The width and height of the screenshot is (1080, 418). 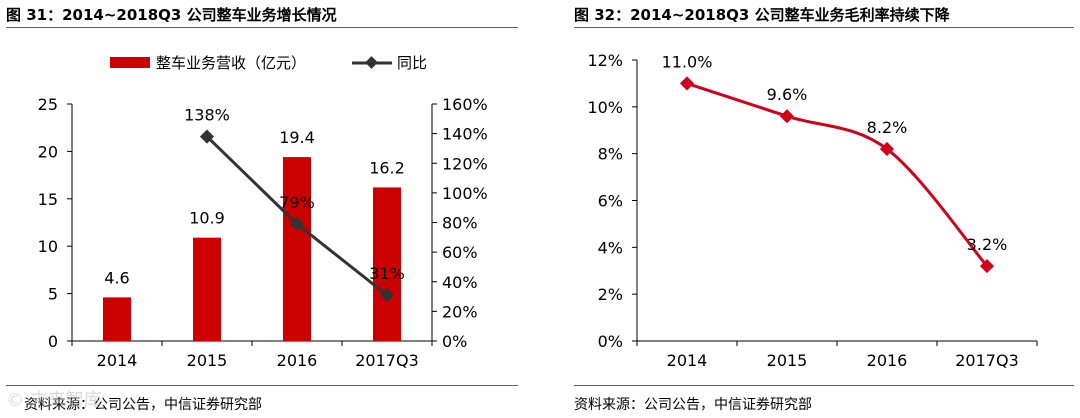 What do you see at coordinates (207, 218) in the screenshot?
I see `bar-data-label: 10.9` at bounding box center [207, 218].